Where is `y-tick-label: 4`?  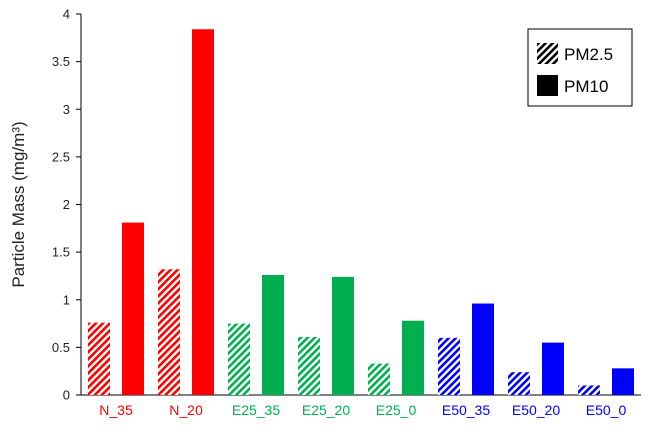
y-tick-label: 4 is located at coordinates (66, 14).